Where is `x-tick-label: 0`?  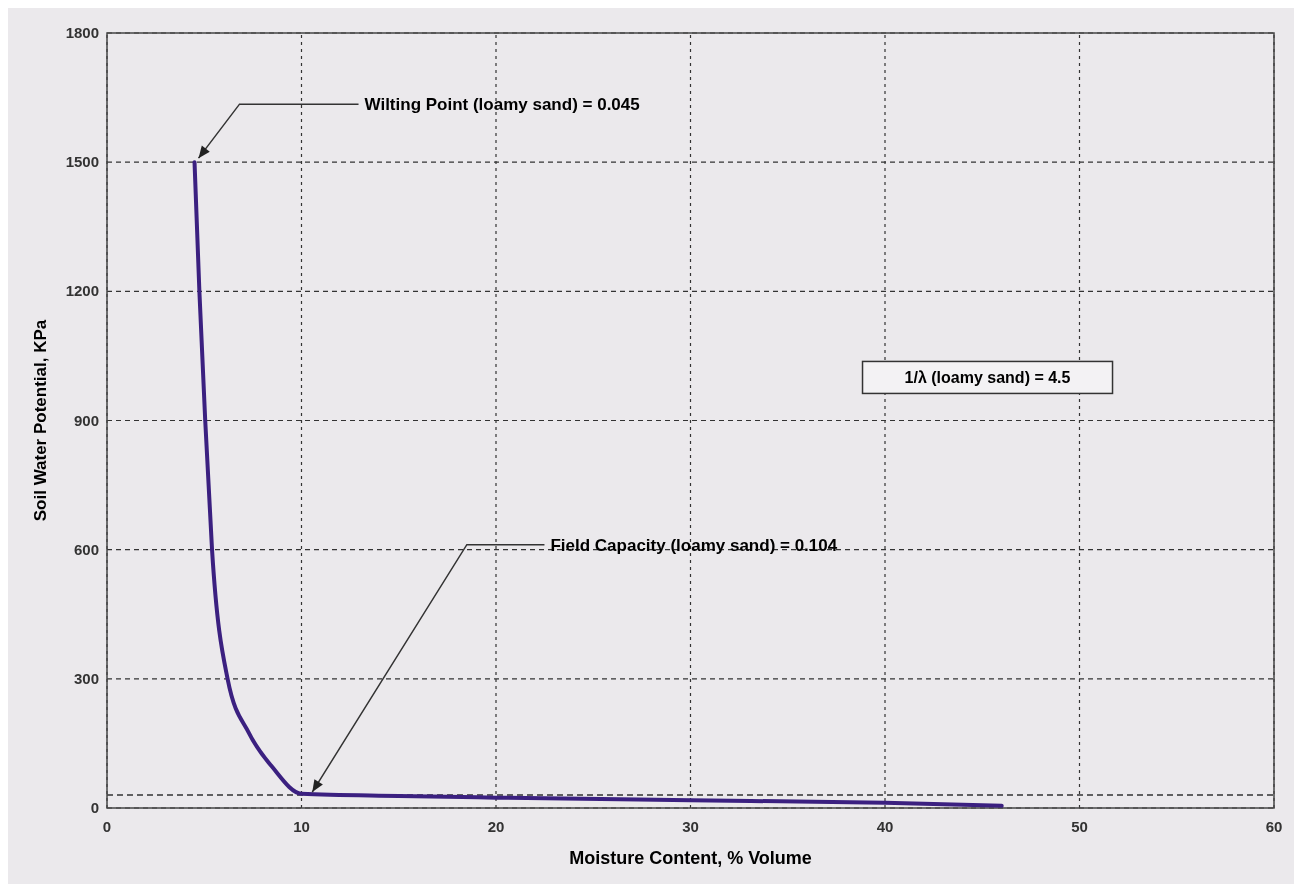 x-tick-label: 0 is located at coordinates (107, 826).